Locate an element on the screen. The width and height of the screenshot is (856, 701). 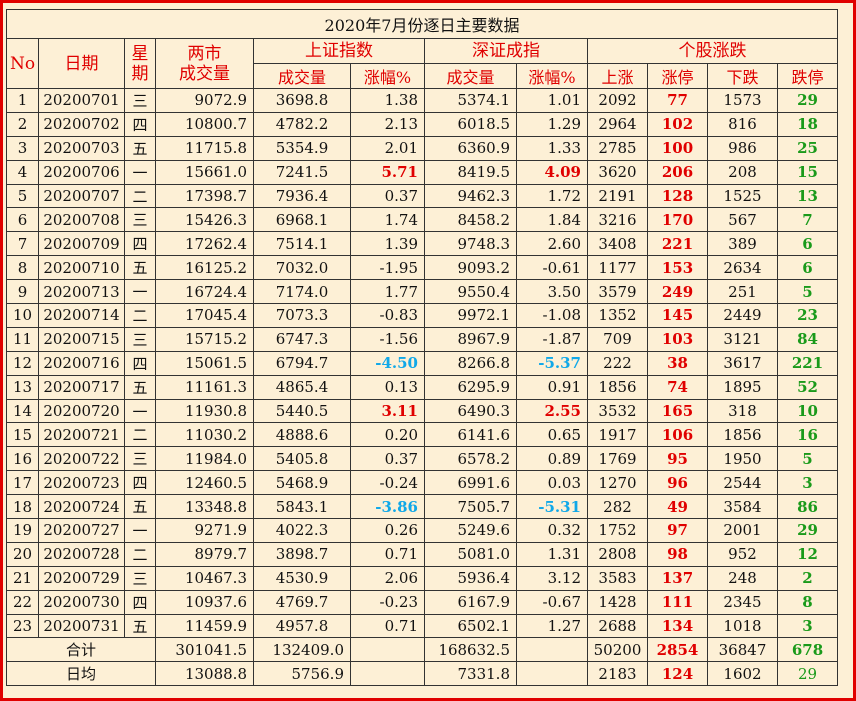
row-sz-pct: -1.87 is located at coordinates (552, 339).